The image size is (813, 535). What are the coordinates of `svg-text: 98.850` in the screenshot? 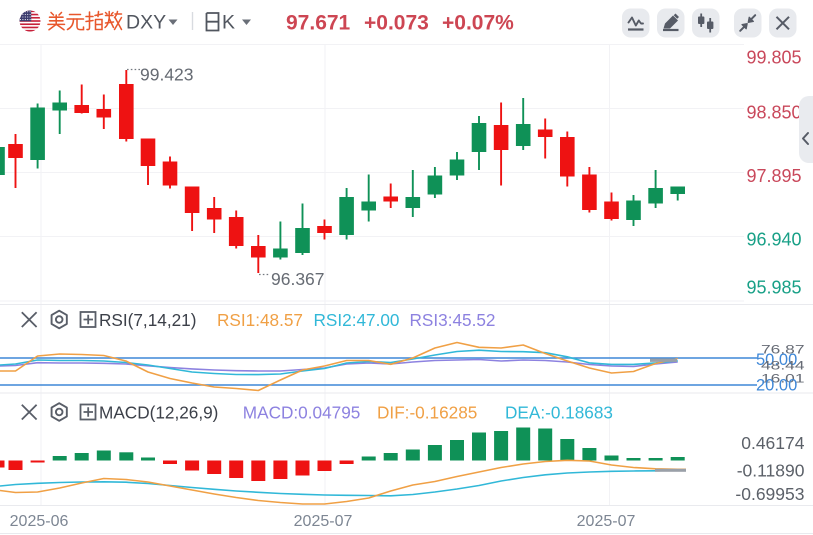 It's located at (774, 113).